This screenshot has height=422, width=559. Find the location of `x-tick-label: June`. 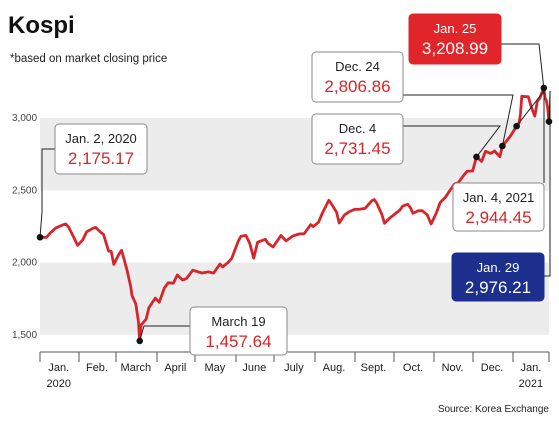

x-tick-label: June is located at coordinates (254, 368).